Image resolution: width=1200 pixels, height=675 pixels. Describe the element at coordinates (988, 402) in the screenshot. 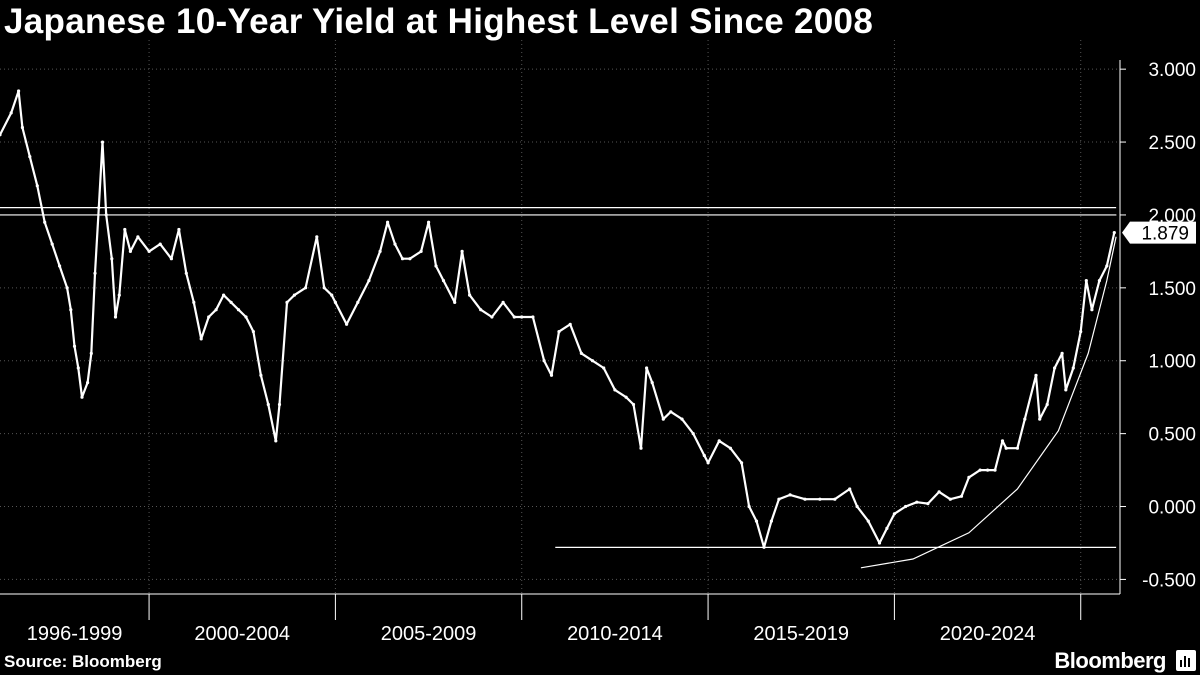

I see `trend-curve` at that location.